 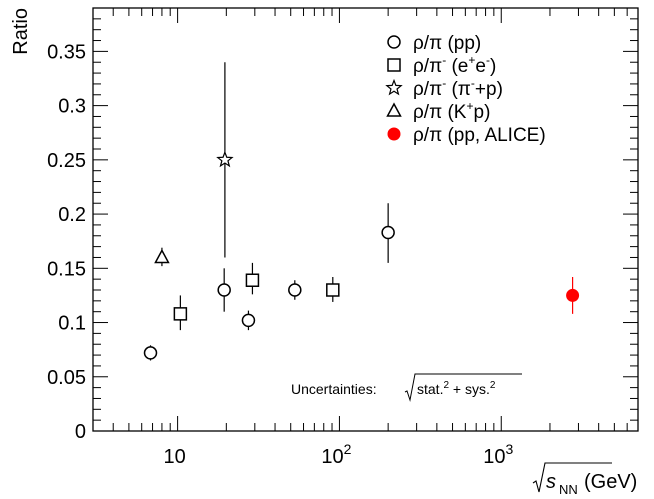 I want to click on uncertainty-note: Uncertainties: stat.2 + sys.2, so click(x=406, y=387).